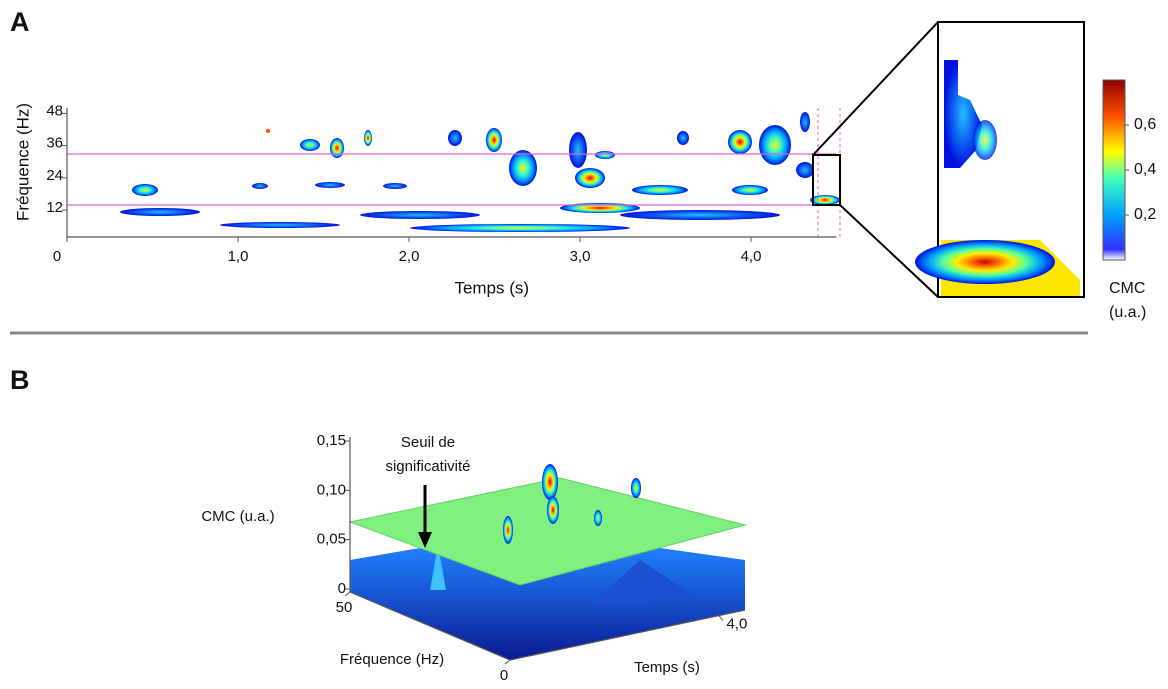  Describe the element at coordinates (1145, 169) in the screenshot. I see `colorbar-tick-label: 0,4` at that location.